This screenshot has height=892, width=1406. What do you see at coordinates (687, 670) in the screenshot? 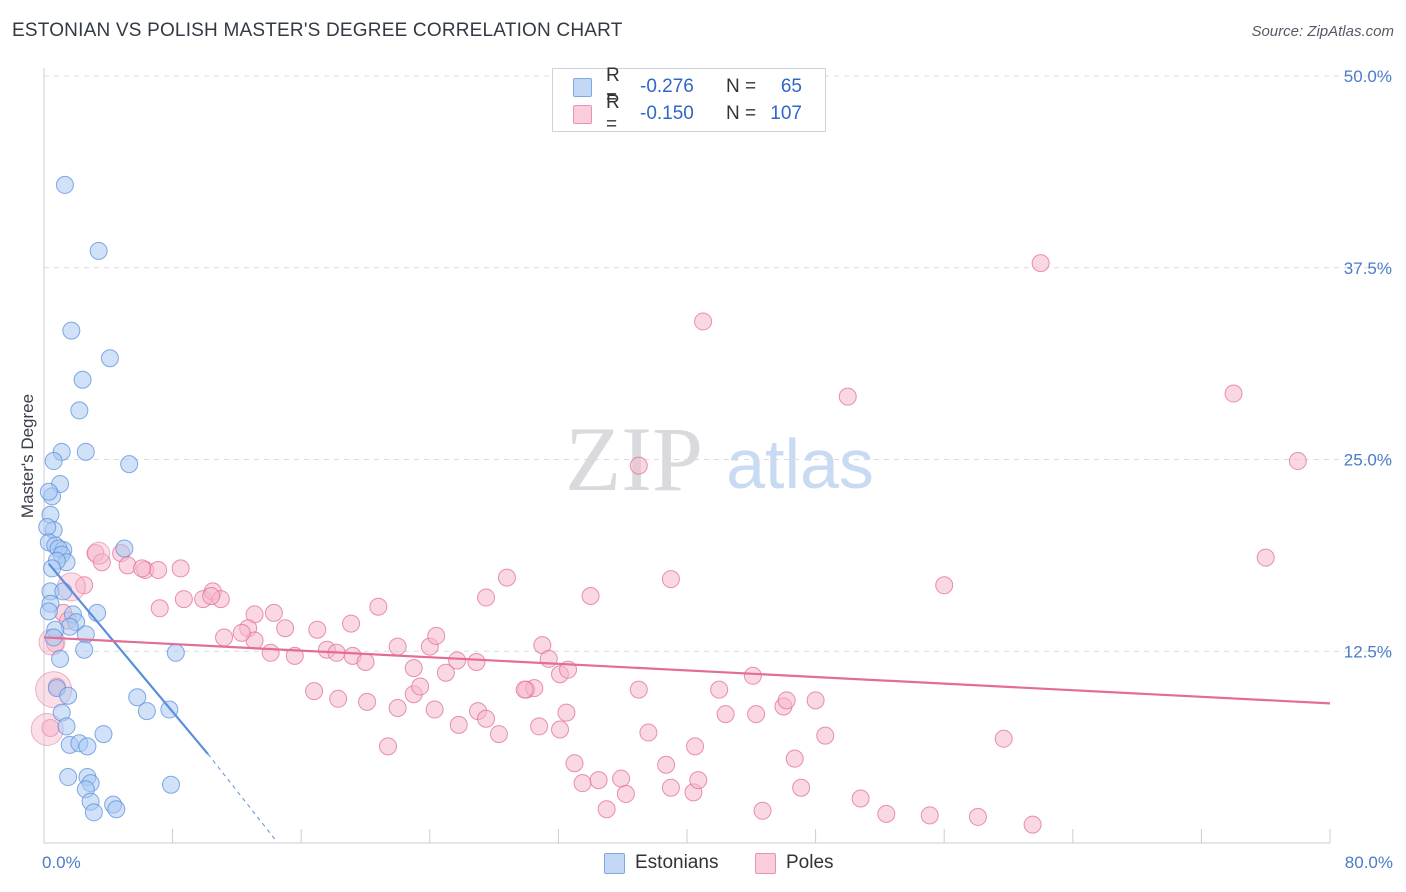
I see `poles-trend-line` at bounding box center [687, 670].